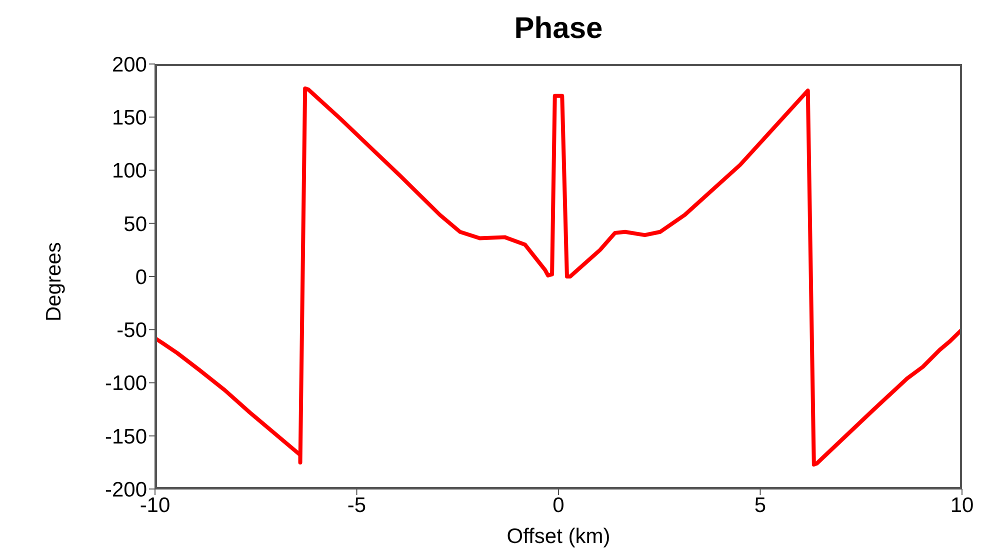 The height and width of the screenshot is (557, 987). I want to click on y-tick-label: 200, so click(129, 64).